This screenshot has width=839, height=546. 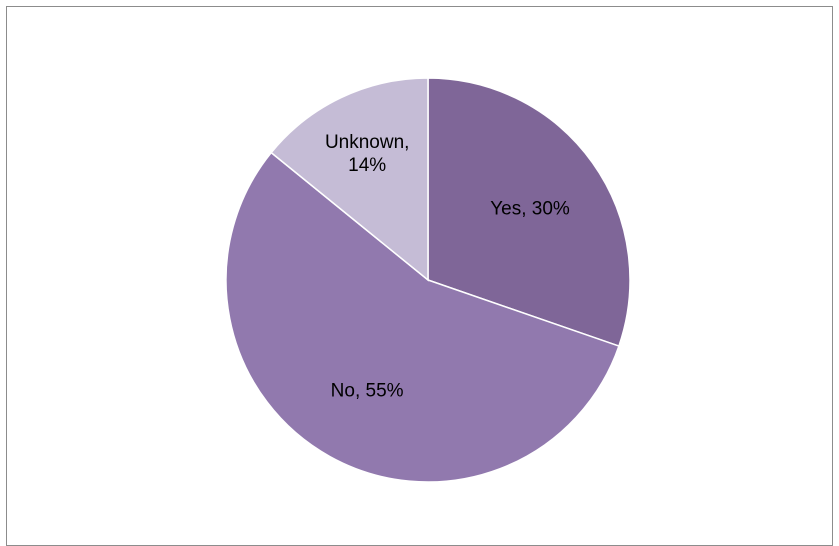 I want to click on pie-slice-yes, so click(x=529, y=212).